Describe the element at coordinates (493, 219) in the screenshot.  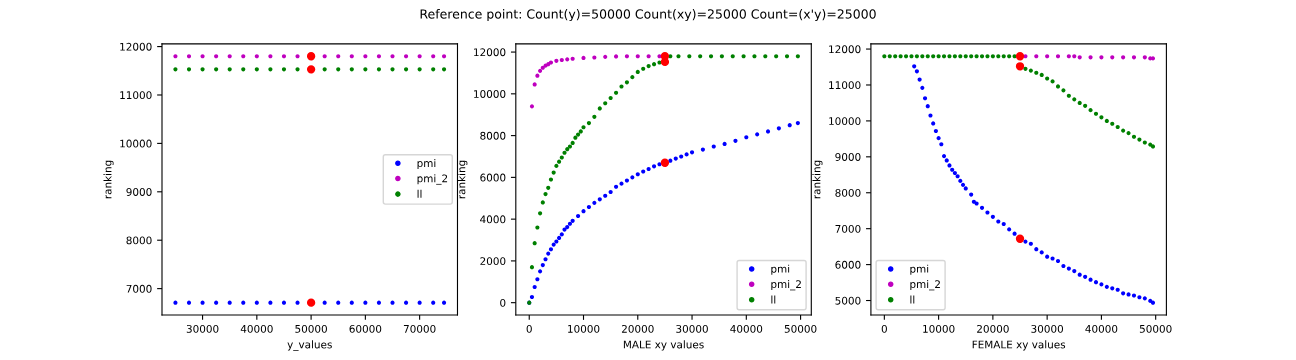
I see `y-tick-label: 4000` at that location.